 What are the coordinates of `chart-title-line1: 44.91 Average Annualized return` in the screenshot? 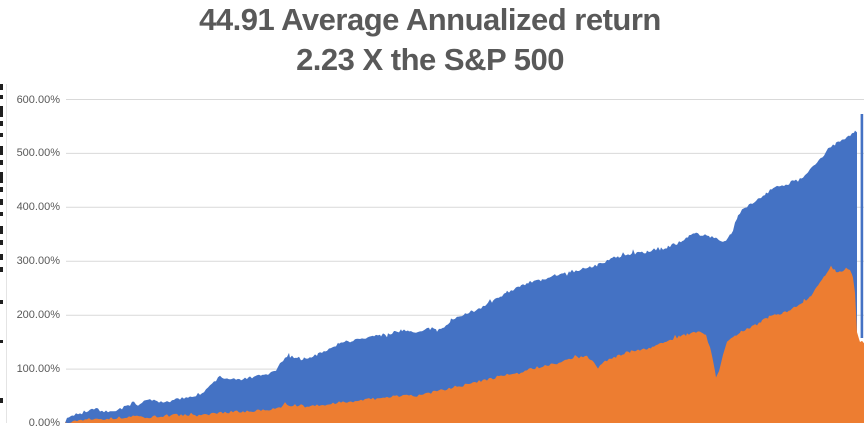 It's located at (430, 19).